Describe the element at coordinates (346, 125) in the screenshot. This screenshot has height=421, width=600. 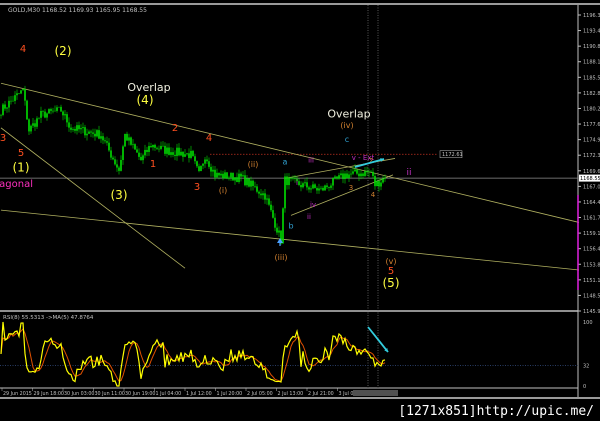
I see `wave-label: (iv)` at that location.